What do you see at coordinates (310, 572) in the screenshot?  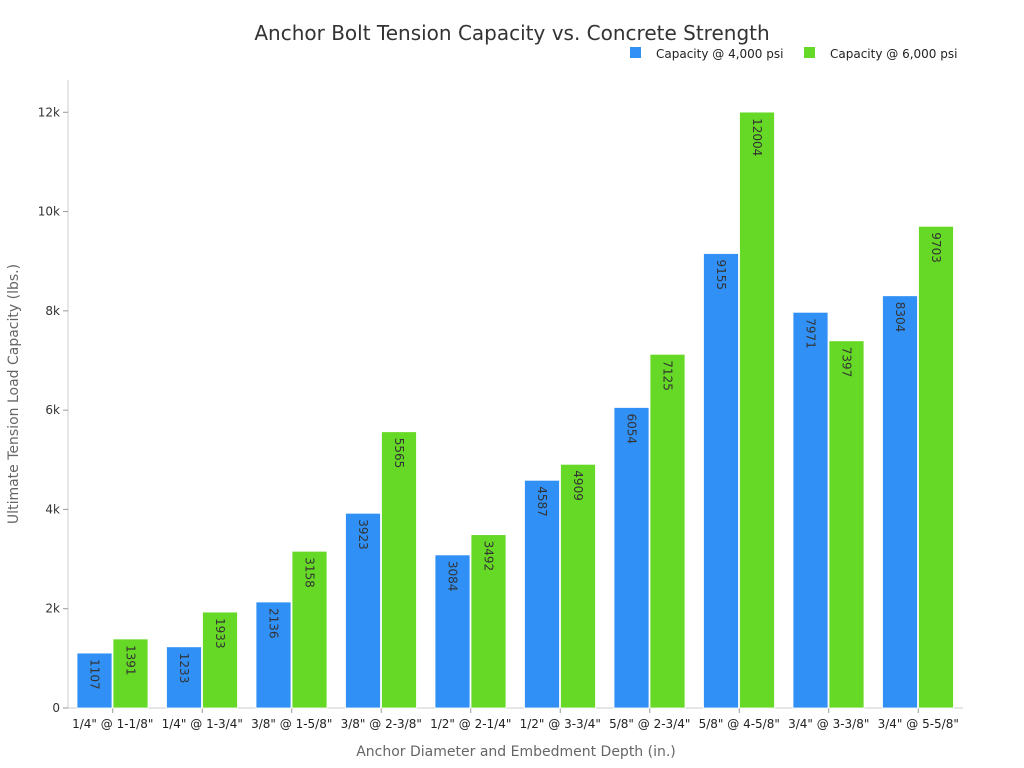 I see `data-label: 3158` at bounding box center [310, 572].